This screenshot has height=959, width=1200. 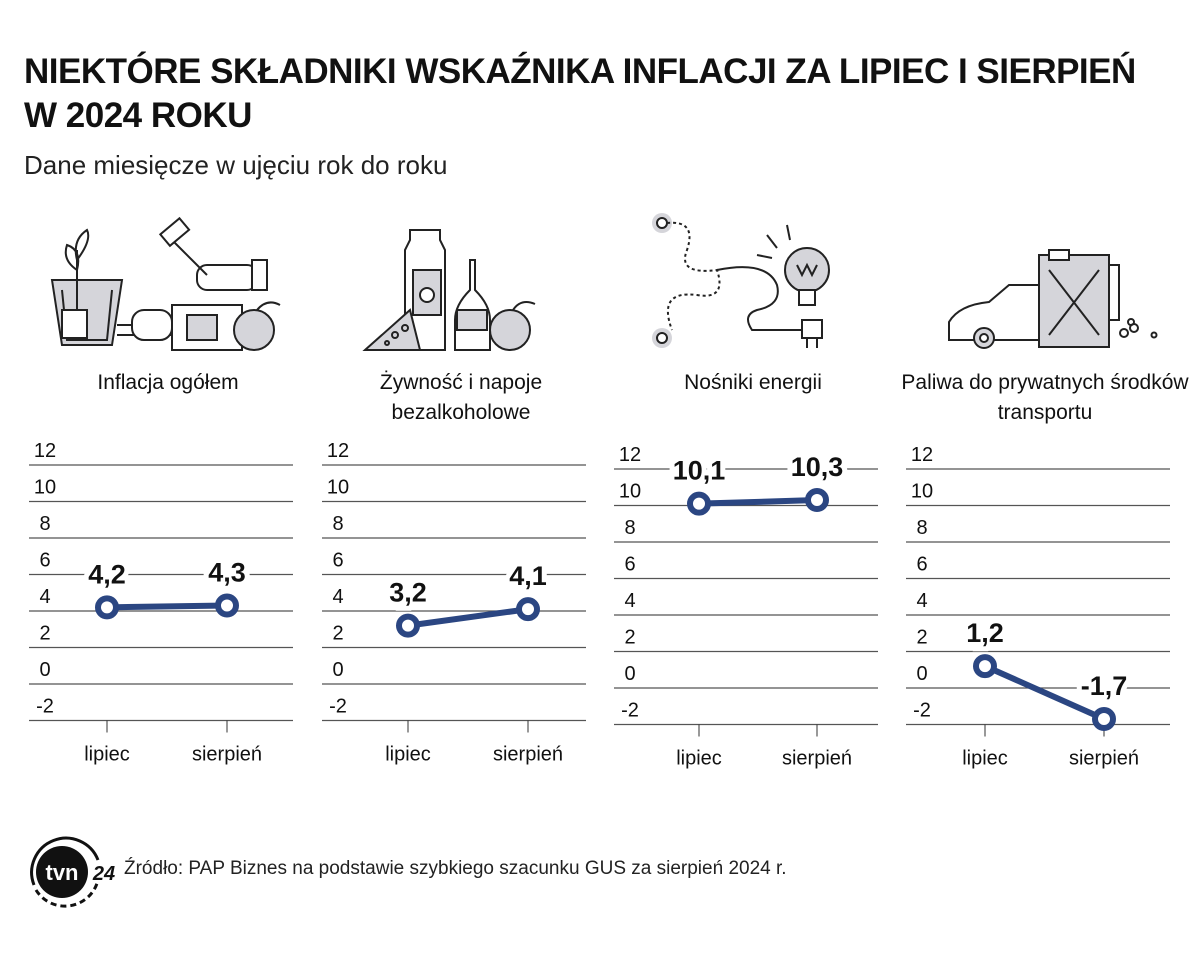 I want to click on data-label: 4,2, so click(x=107, y=574).